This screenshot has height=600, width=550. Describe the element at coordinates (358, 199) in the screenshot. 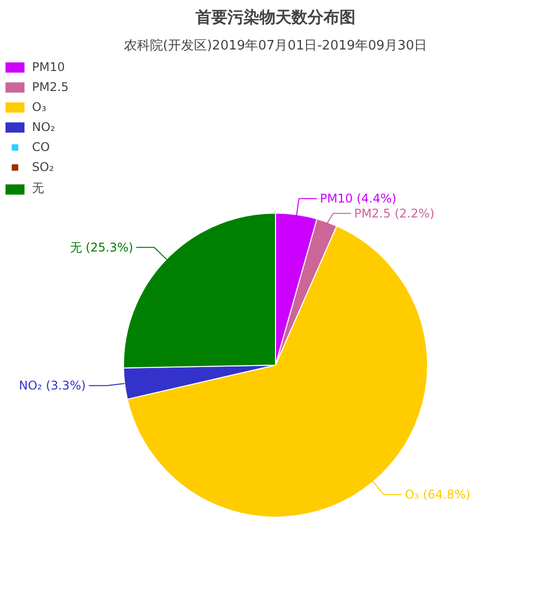

I see `category-label: PM10 (4.4%)` at that location.